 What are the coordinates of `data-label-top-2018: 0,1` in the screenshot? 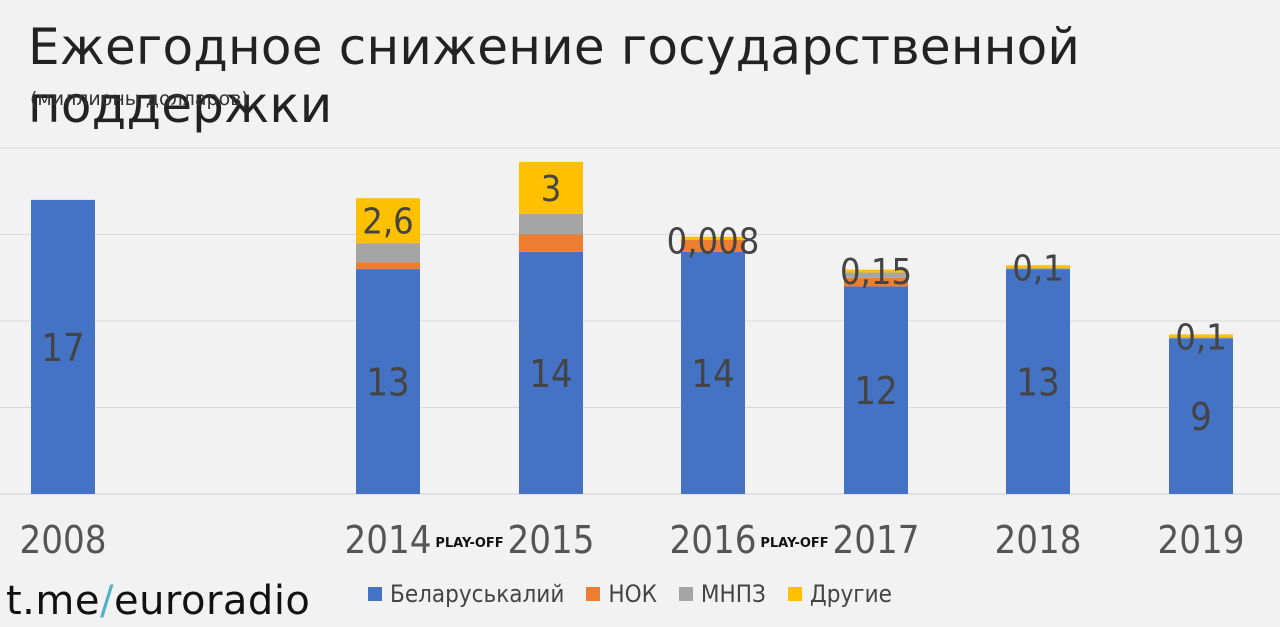 It's located at (1038, 269).